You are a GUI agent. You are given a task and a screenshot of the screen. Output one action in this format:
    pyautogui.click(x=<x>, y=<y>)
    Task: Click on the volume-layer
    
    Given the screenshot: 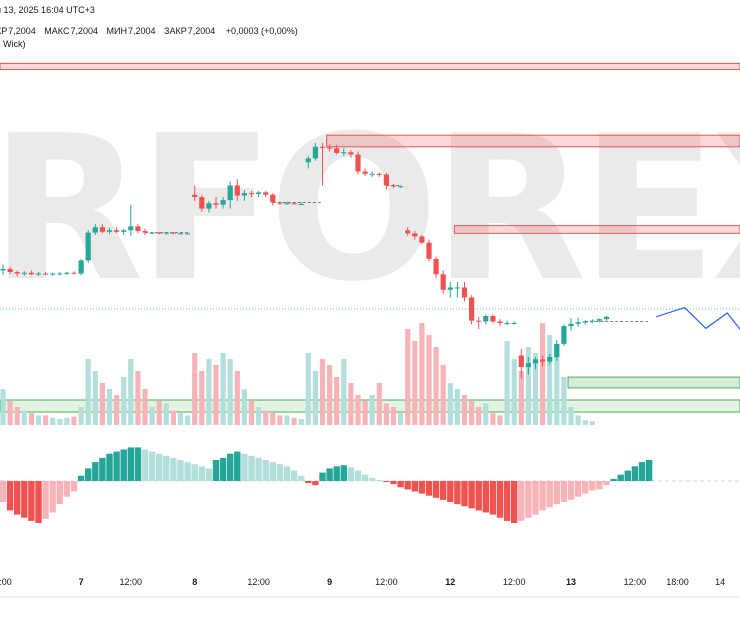 What is the action you would take?
    pyautogui.click(x=297, y=374)
    